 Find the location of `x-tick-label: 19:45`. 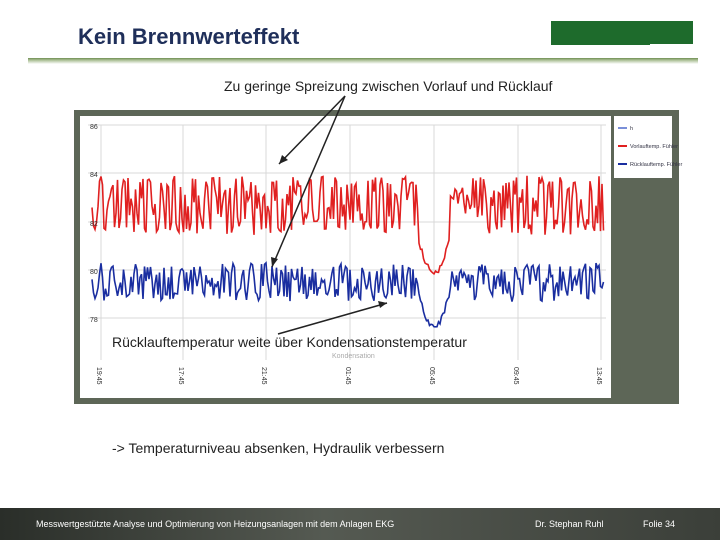

x-tick-label: 19:45 is located at coordinates (98, 376).